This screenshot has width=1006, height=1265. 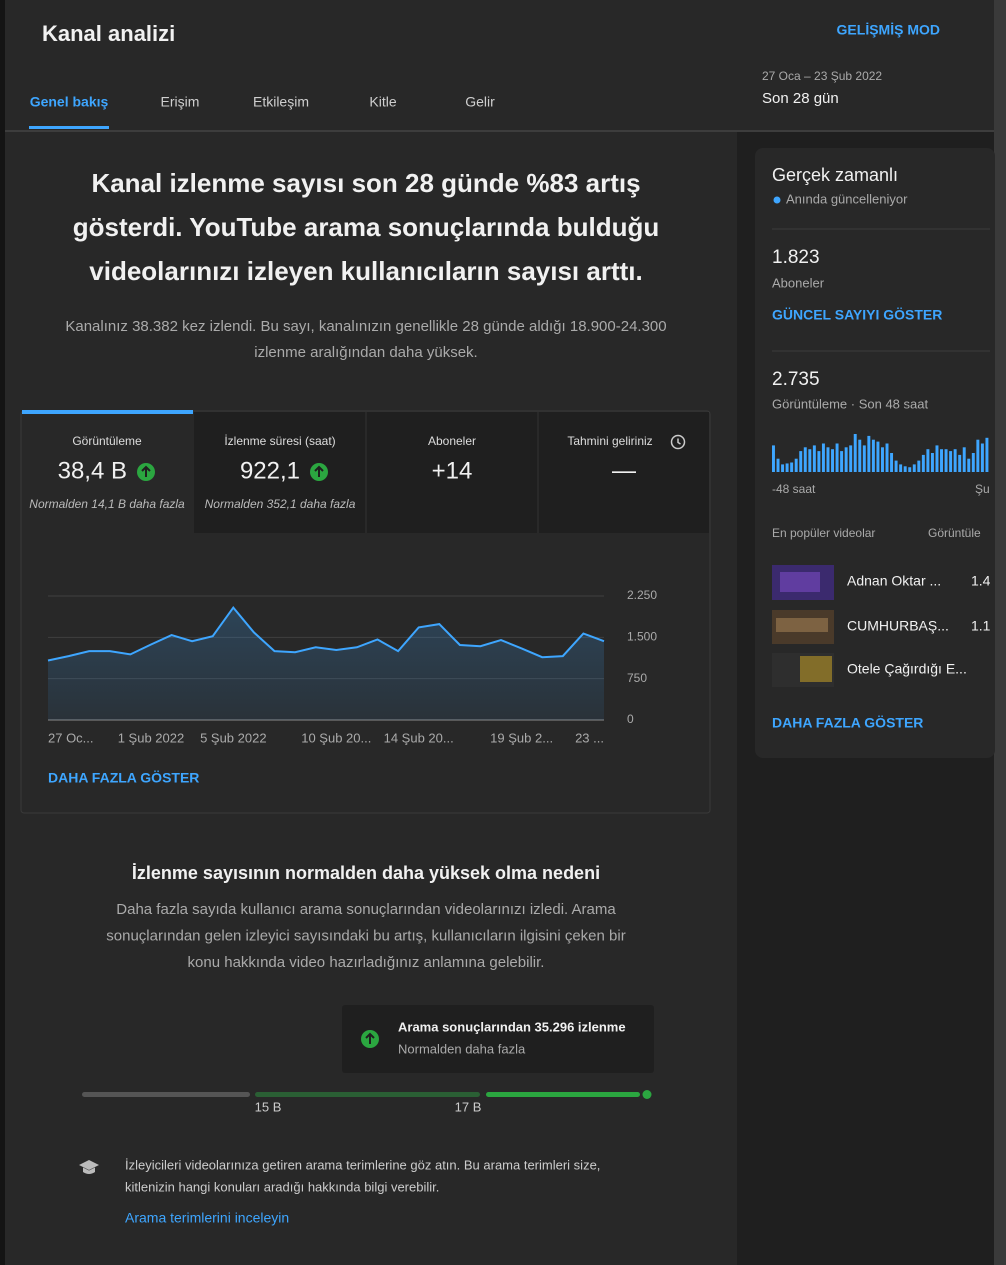 What do you see at coordinates (847, 198) in the screenshot?
I see `realtime-status: Anında güncelleniyor` at bounding box center [847, 198].